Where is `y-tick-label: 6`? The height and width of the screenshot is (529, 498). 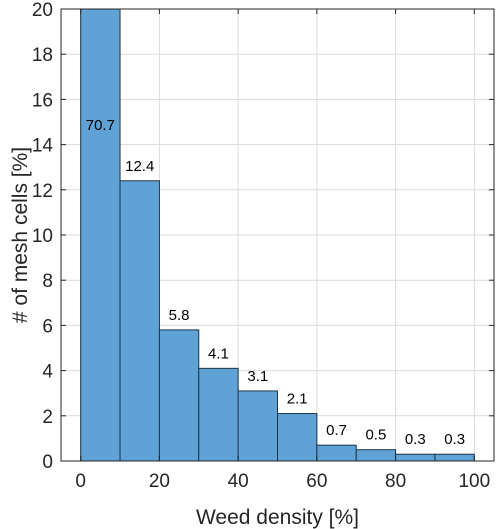
y-tick-label: 6 is located at coordinates (47, 326).